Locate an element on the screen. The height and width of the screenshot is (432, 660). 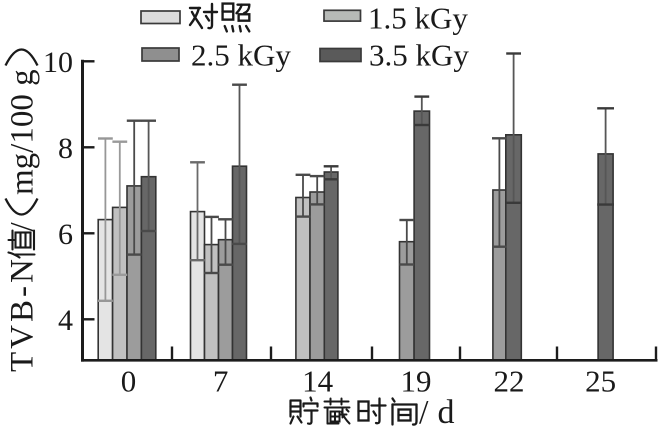
svg-text: 3.5 kGy is located at coordinates (419, 55).